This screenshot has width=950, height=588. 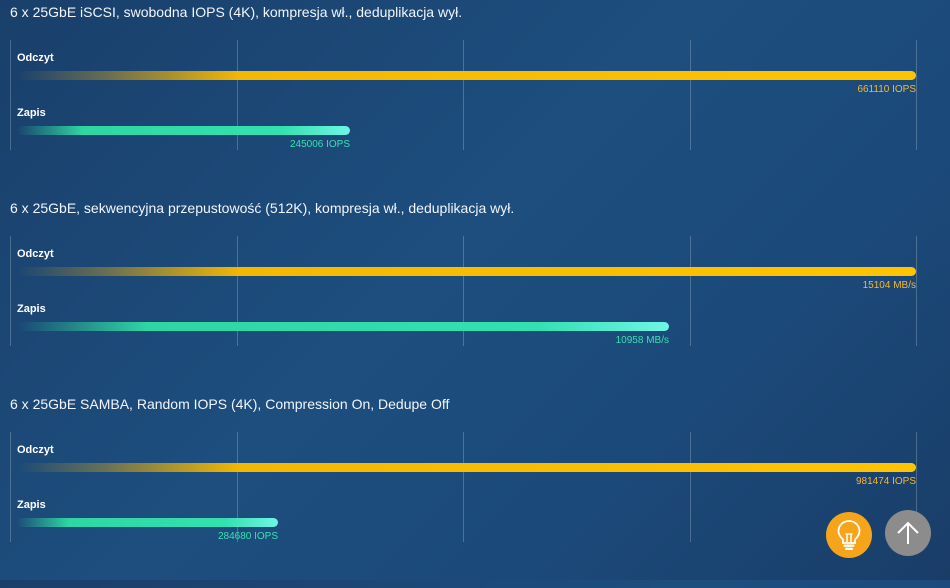 What do you see at coordinates (889, 285) in the screenshot?
I see `bar-value-label: 15104 MB/s` at bounding box center [889, 285].